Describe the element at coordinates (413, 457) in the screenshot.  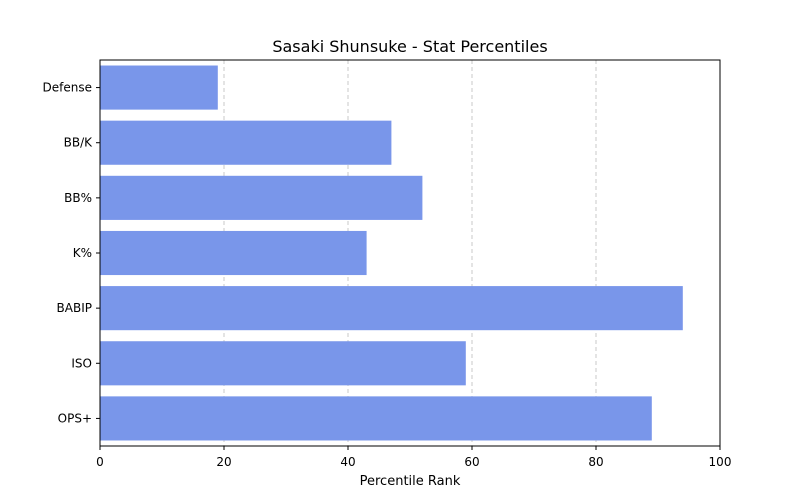
I see `x-axis-ticks: 0 20 40 60 80 100` at that location.